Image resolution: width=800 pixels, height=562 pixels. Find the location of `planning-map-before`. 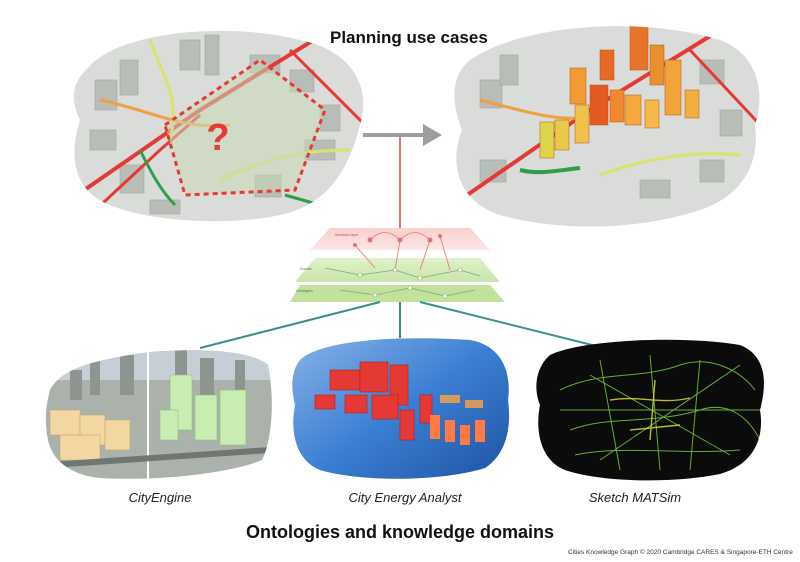

planning-map-before is located at coordinates (218, 126).